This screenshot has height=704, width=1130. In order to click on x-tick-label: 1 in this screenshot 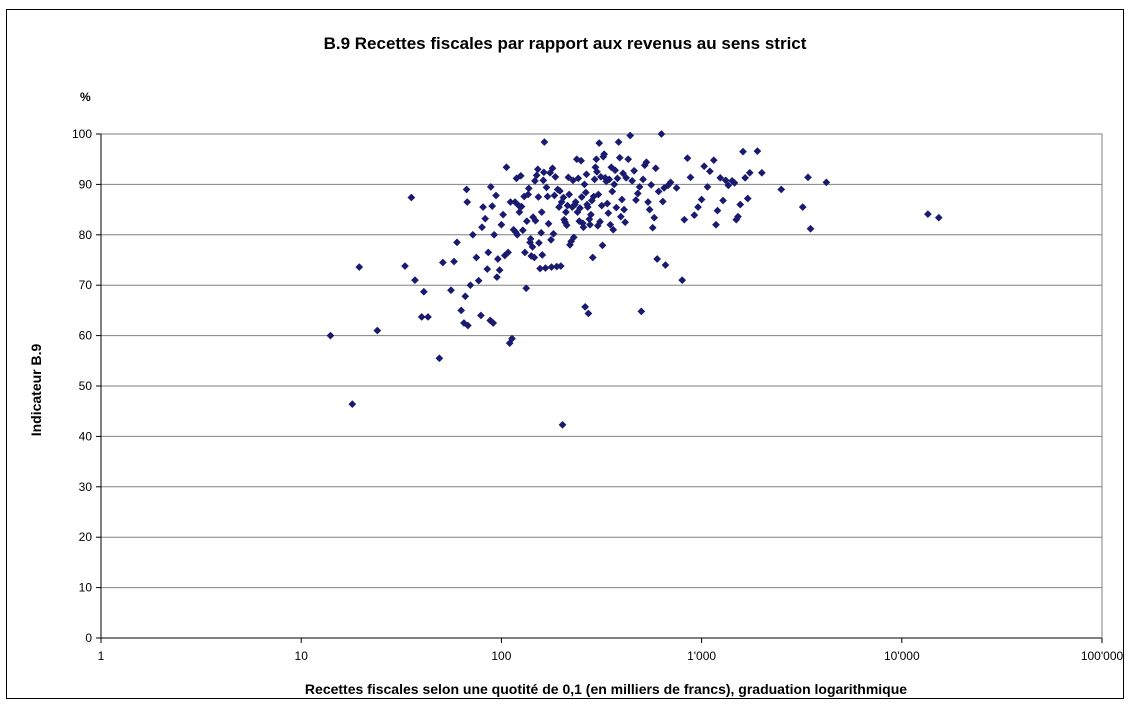, I will do `click(101, 656)`.